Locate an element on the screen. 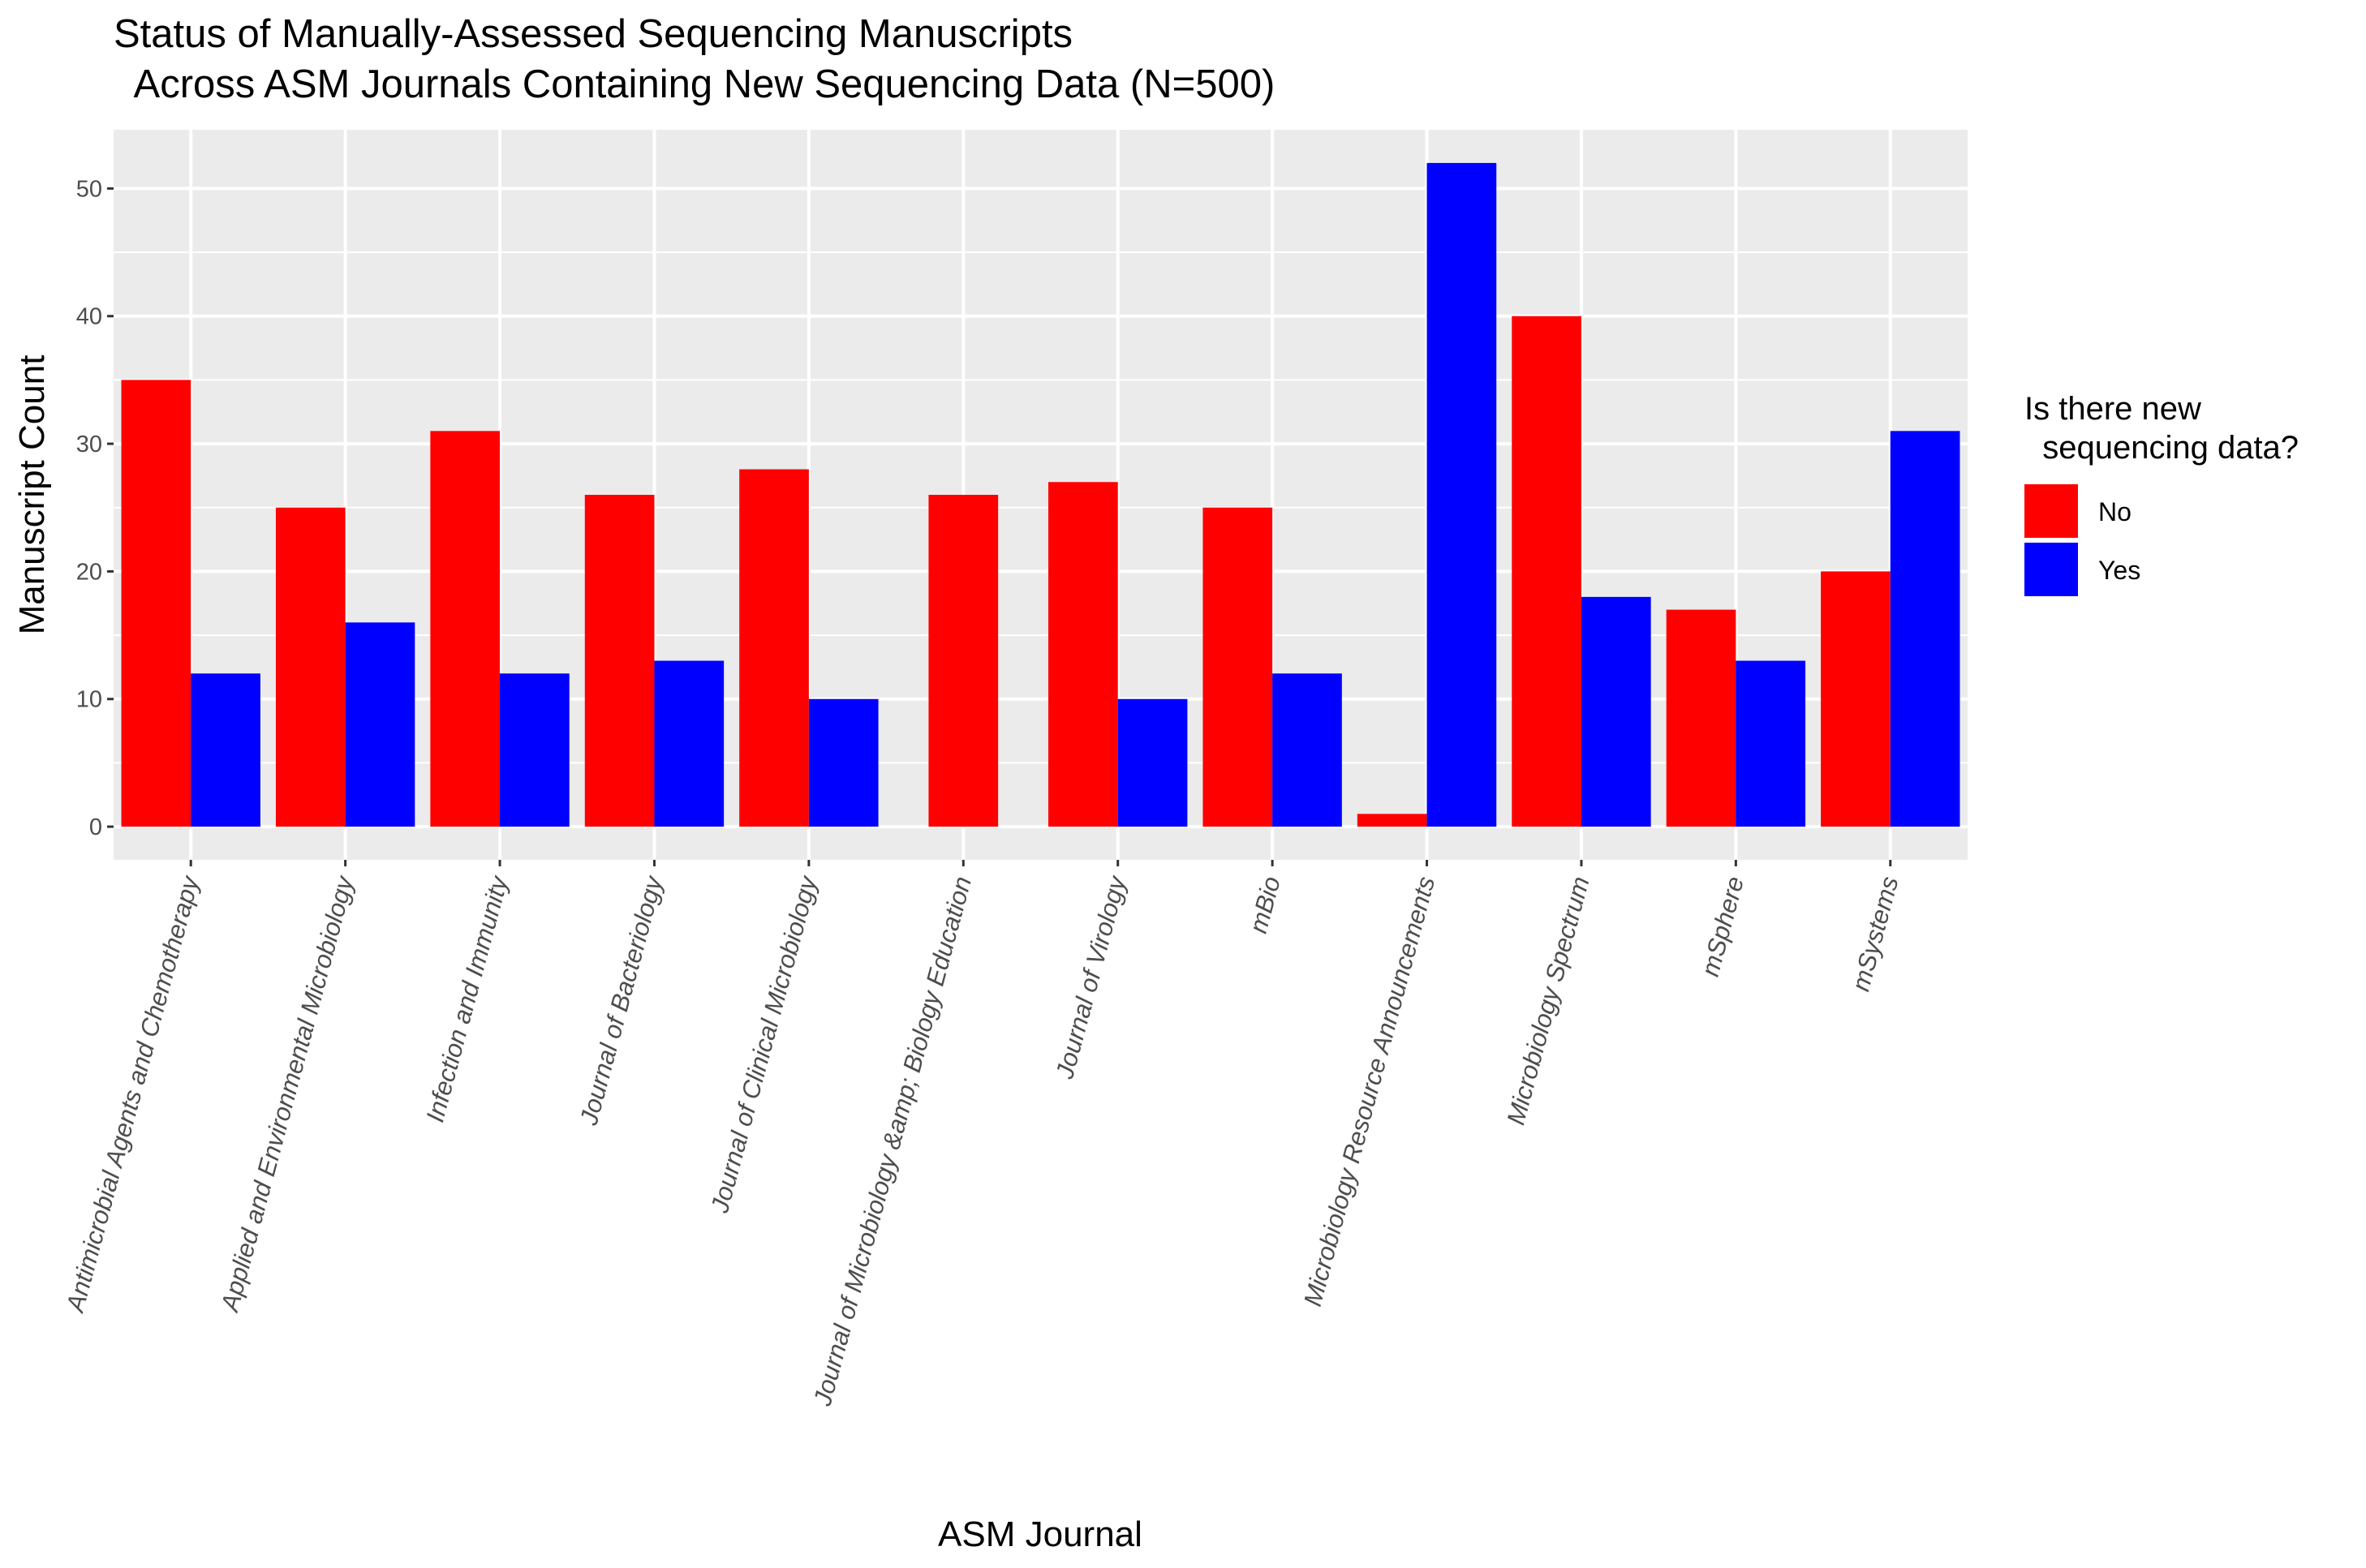  legend-title-line-1: Is there new is located at coordinates (2112, 409).